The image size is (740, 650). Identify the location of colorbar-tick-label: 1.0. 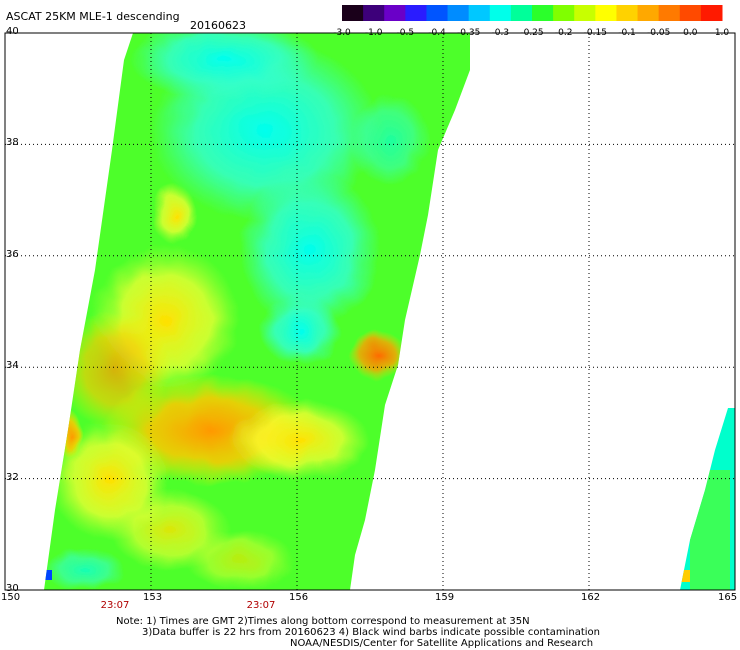
(722, 33).